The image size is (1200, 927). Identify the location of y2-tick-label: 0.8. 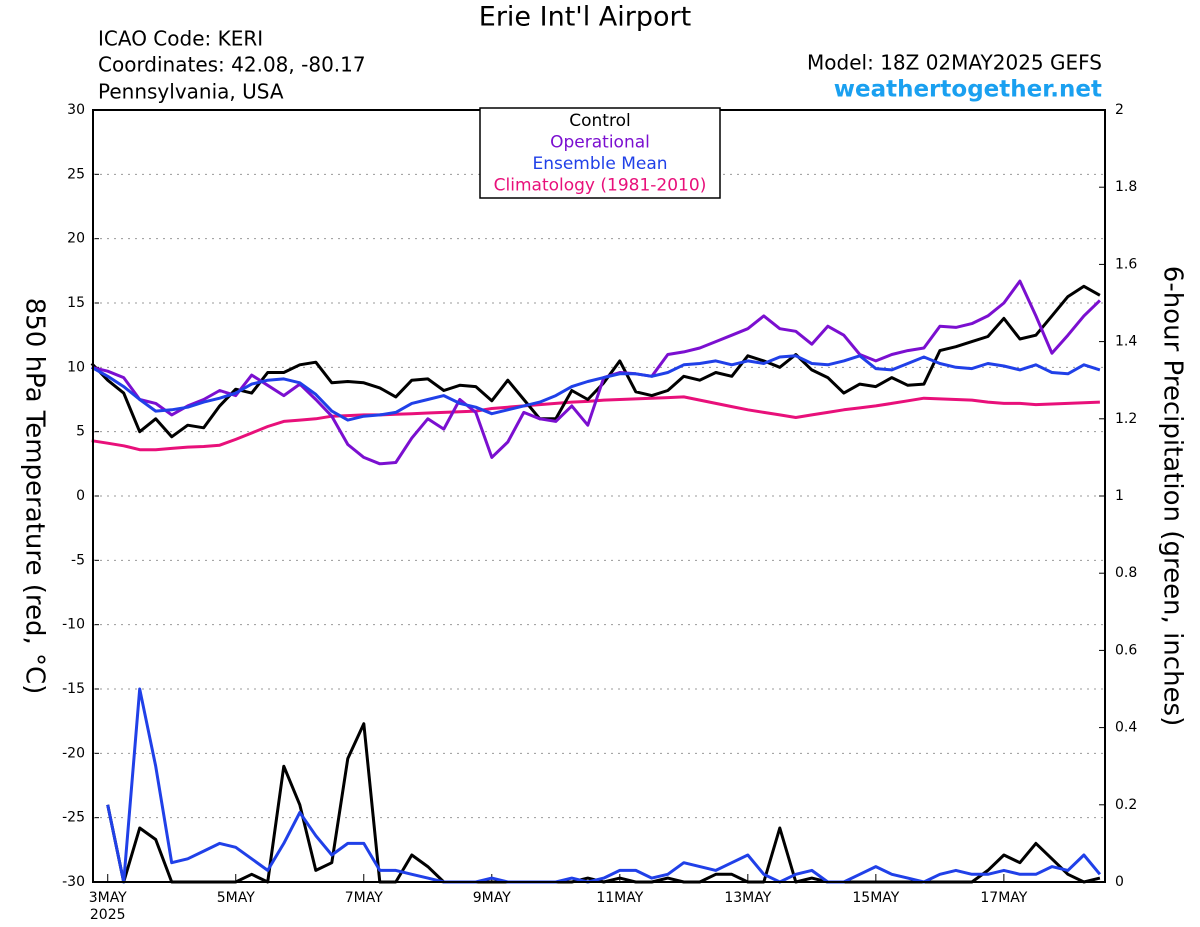
(1126, 573).